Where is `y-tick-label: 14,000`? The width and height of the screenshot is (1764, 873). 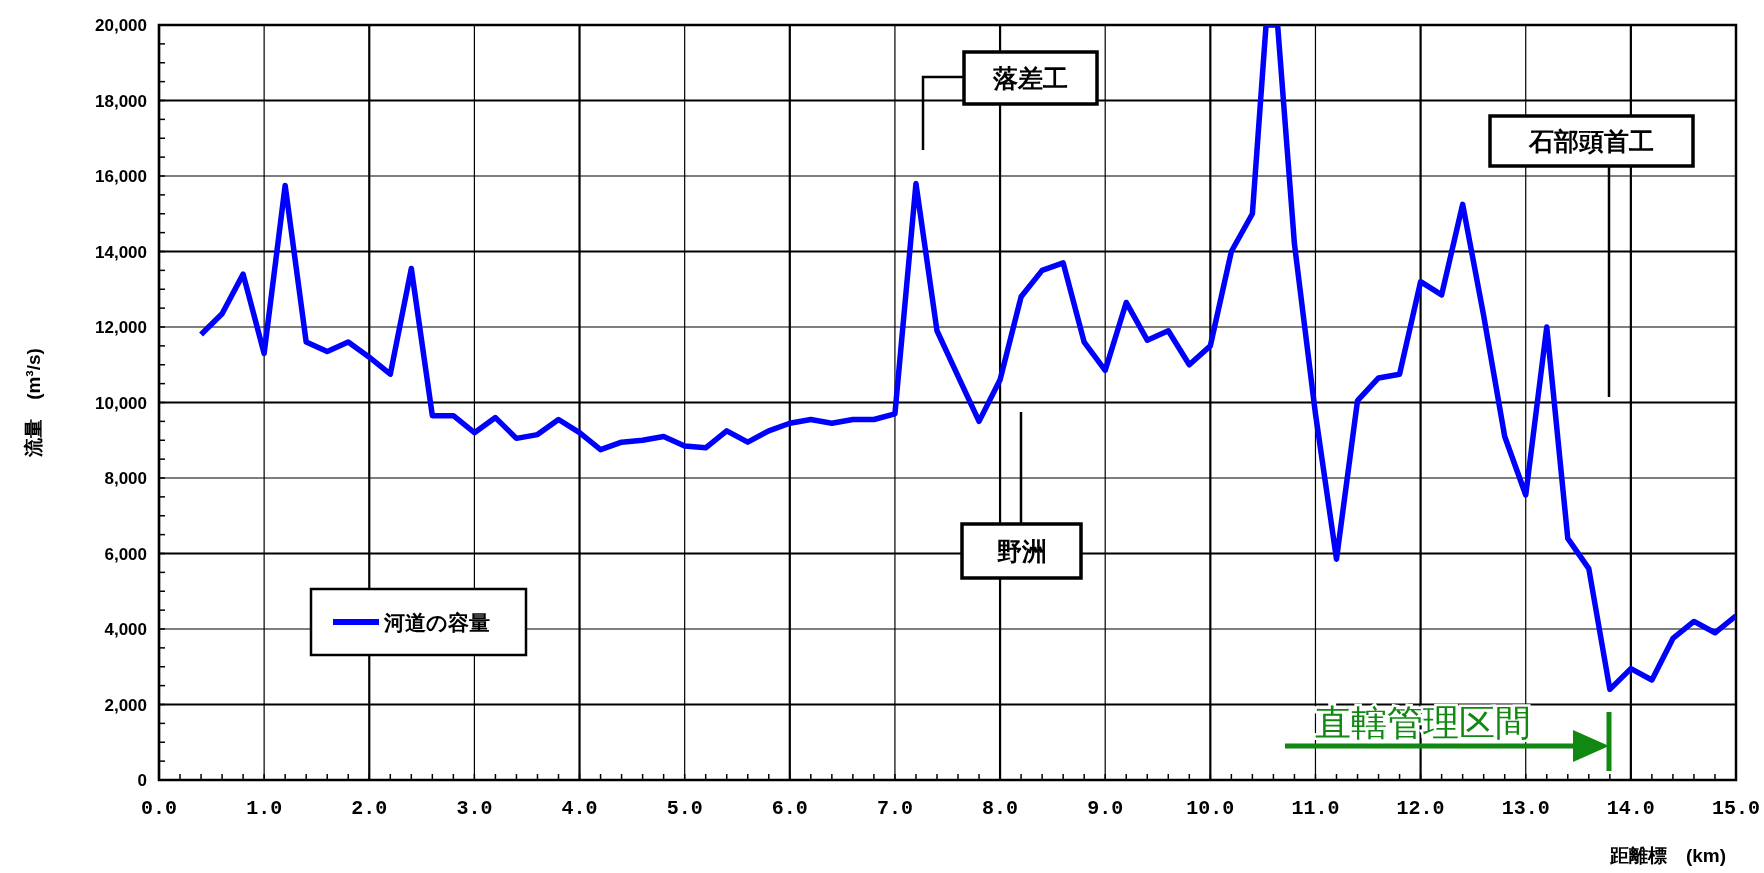
y-tick-label: 14,000 is located at coordinates (121, 252).